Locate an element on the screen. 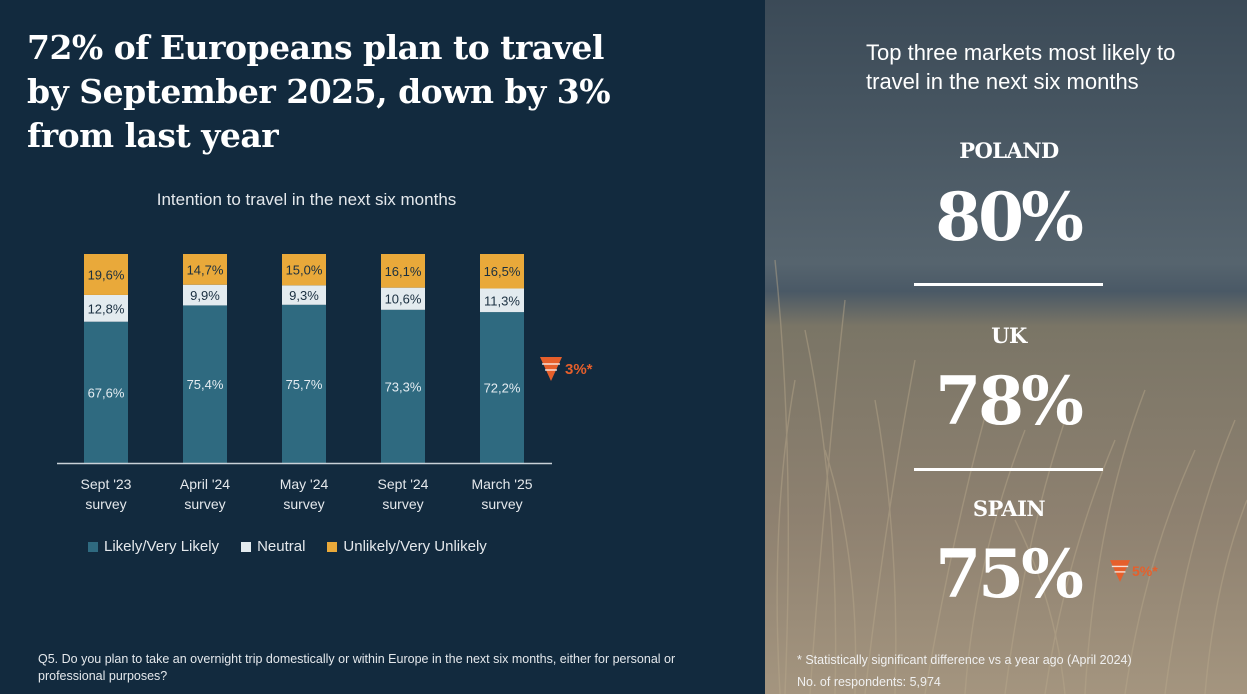 The height and width of the screenshot is (694, 1247). data-label-likely-2: 75,7% is located at coordinates (304, 384).